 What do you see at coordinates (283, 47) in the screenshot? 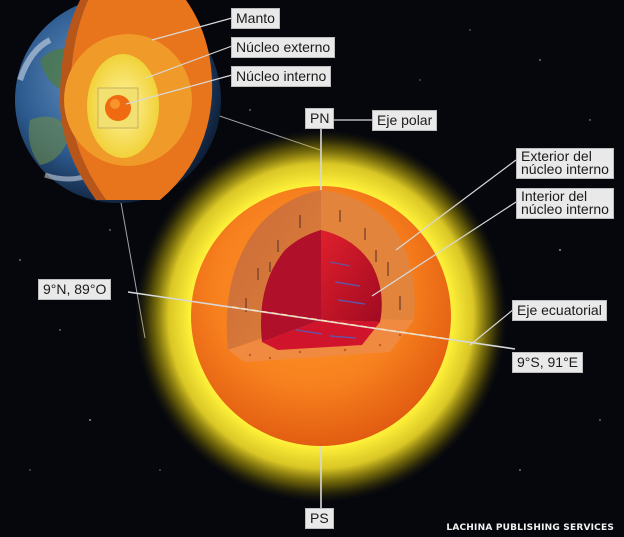
I see `label-nucleo-externo: Núcleo externo` at bounding box center [283, 47].